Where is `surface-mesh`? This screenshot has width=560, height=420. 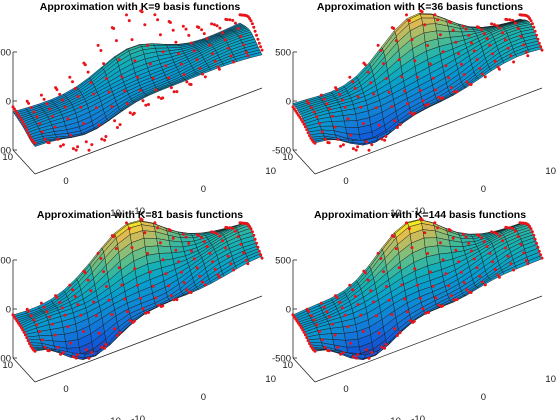
surface-mesh is located at coordinates (417, 79).